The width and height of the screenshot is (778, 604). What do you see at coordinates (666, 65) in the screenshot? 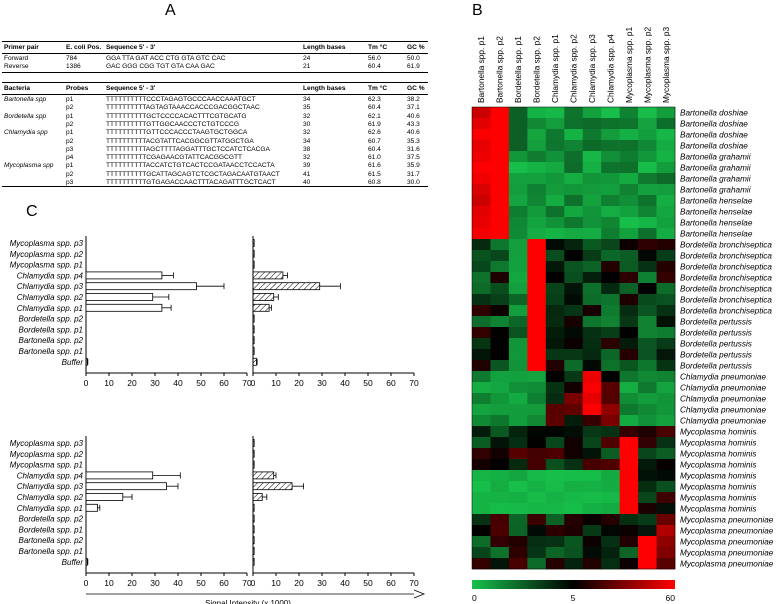
I see `heatmap-column-label: Mycoplasma spp. p3` at bounding box center [666, 65].